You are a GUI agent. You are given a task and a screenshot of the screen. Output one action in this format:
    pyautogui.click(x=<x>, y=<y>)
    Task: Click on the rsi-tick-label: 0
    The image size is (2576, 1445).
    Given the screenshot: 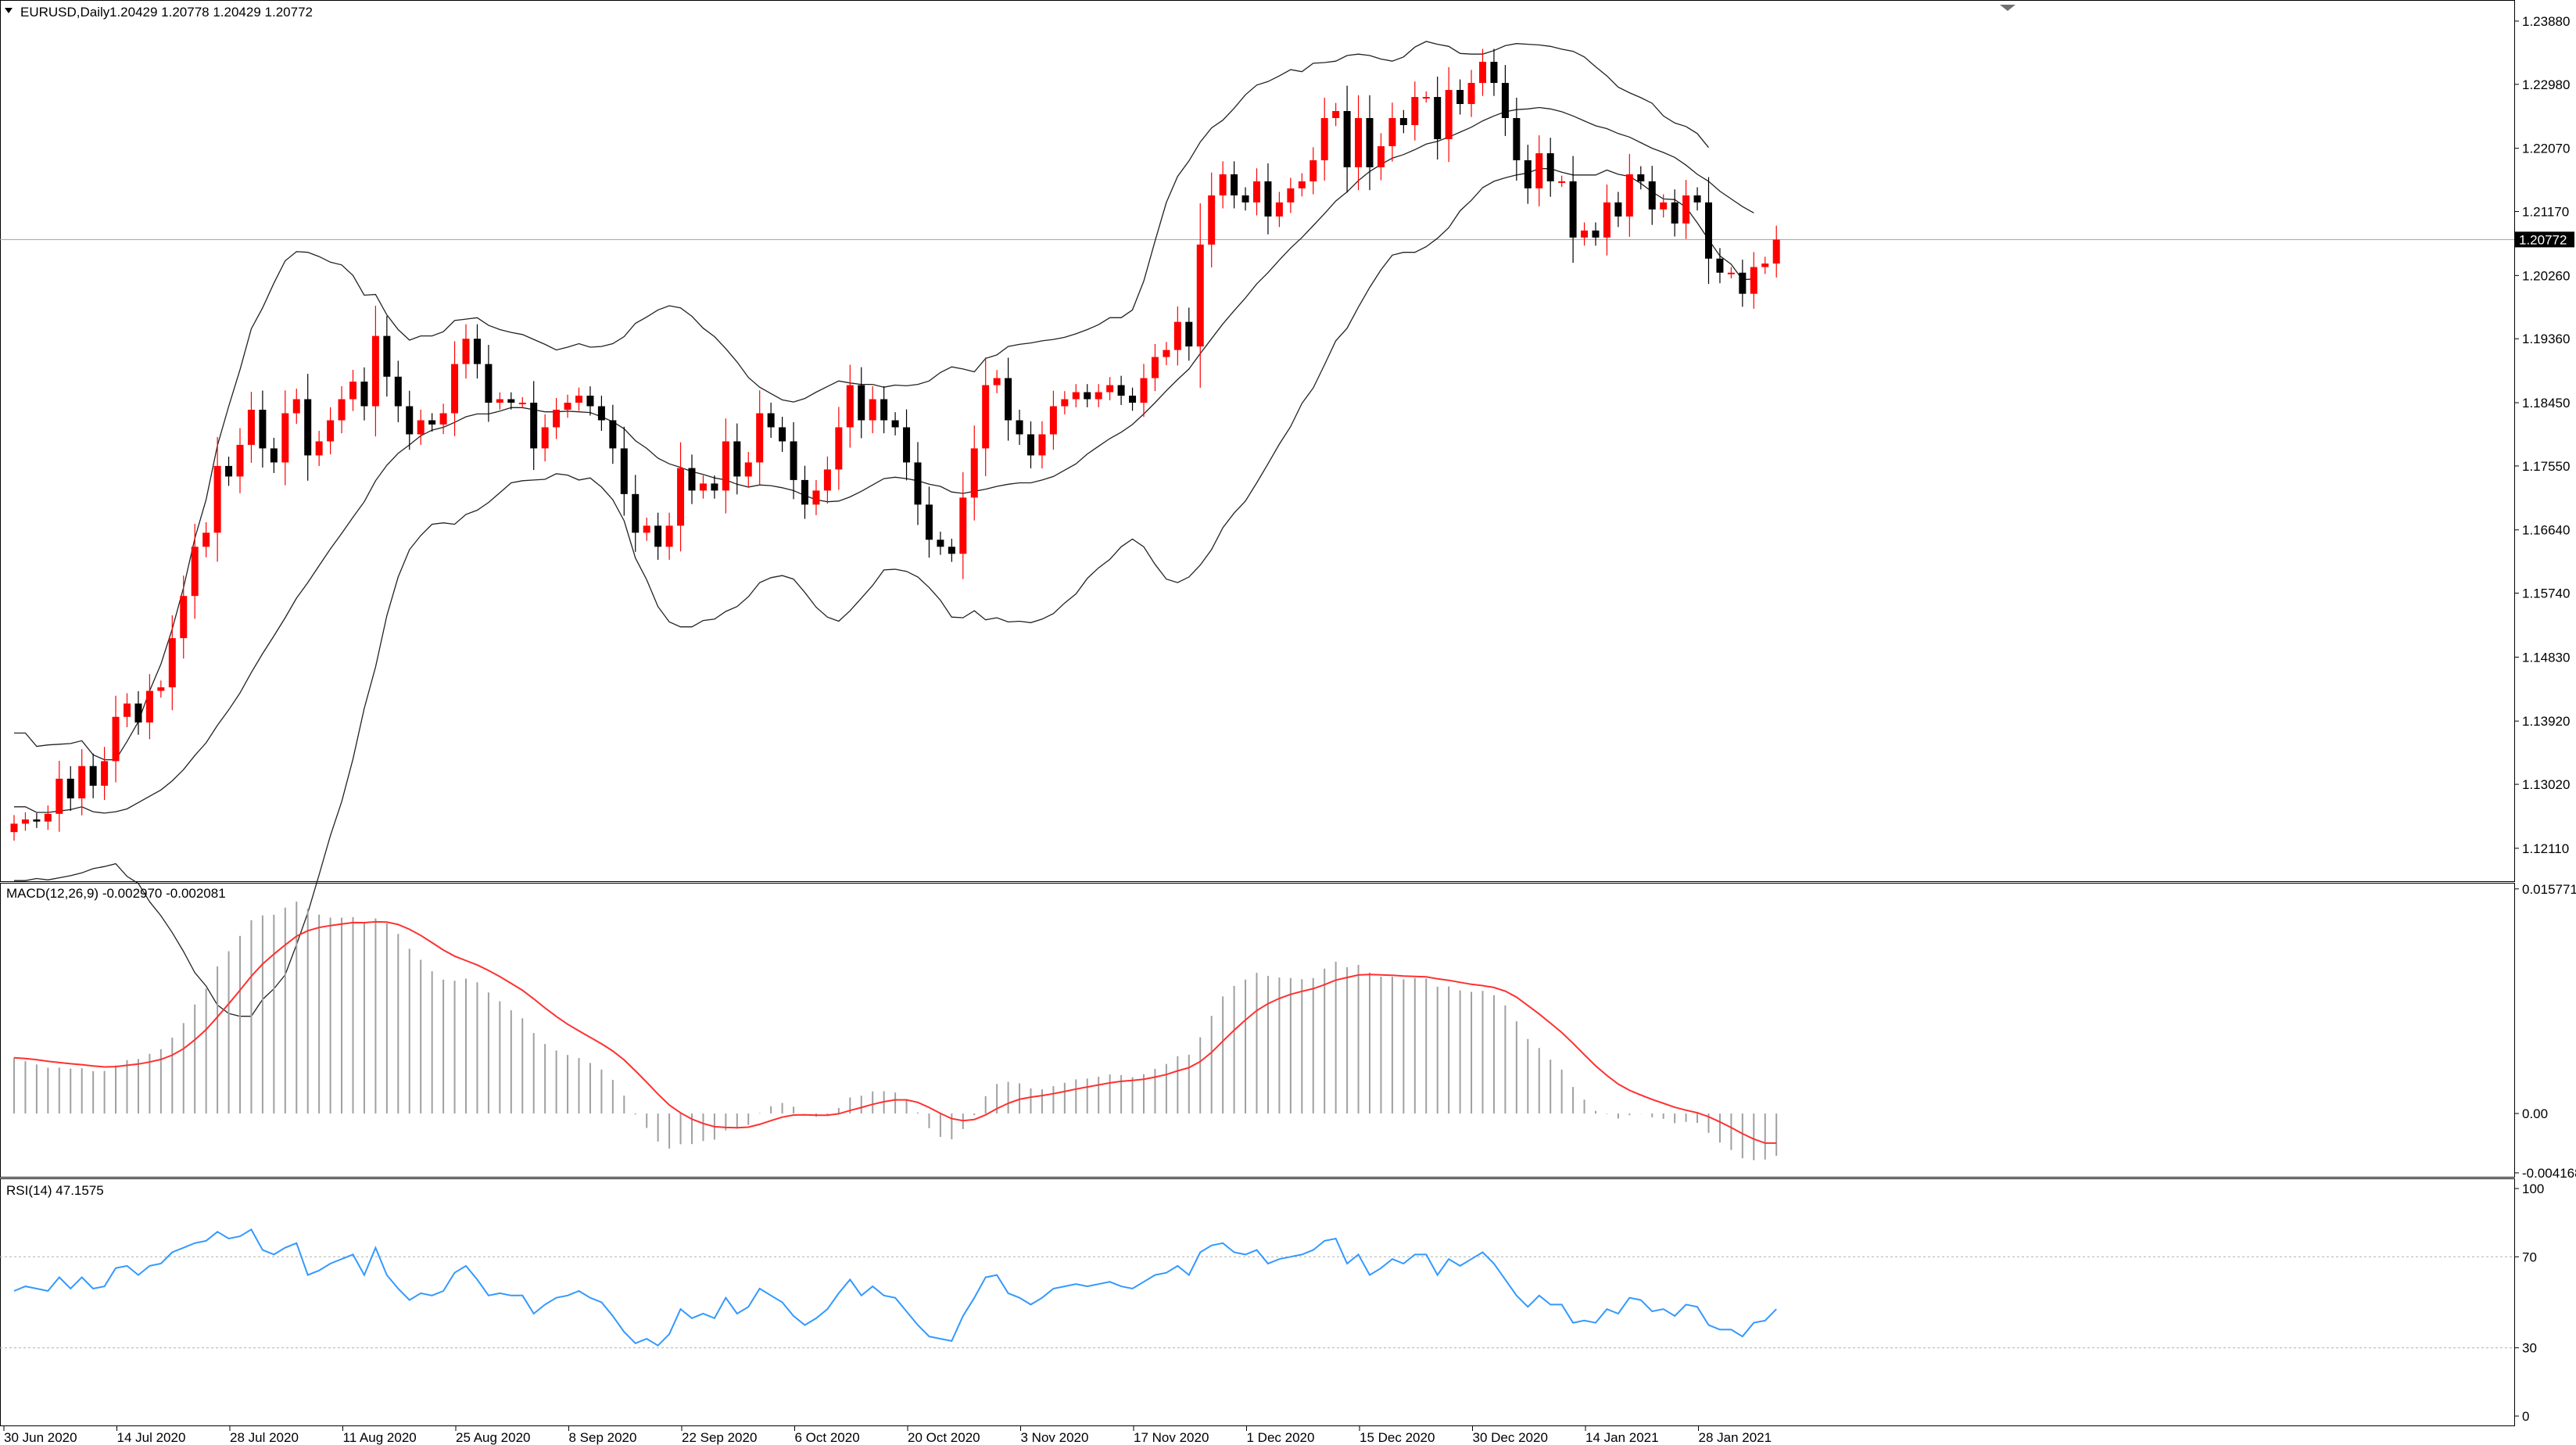 What is the action you would take?
    pyautogui.click(x=2525, y=1416)
    